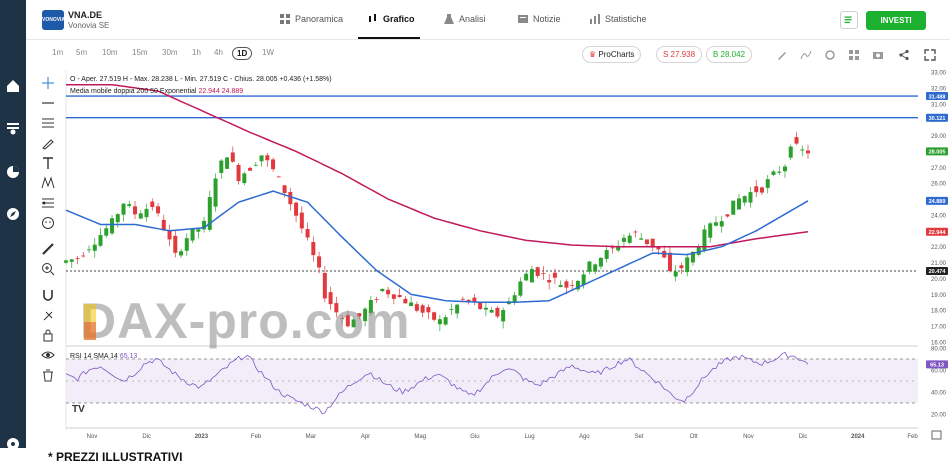 The image size is (950, 466). I want to click on tab-label: Analisi, so click(472, 19).